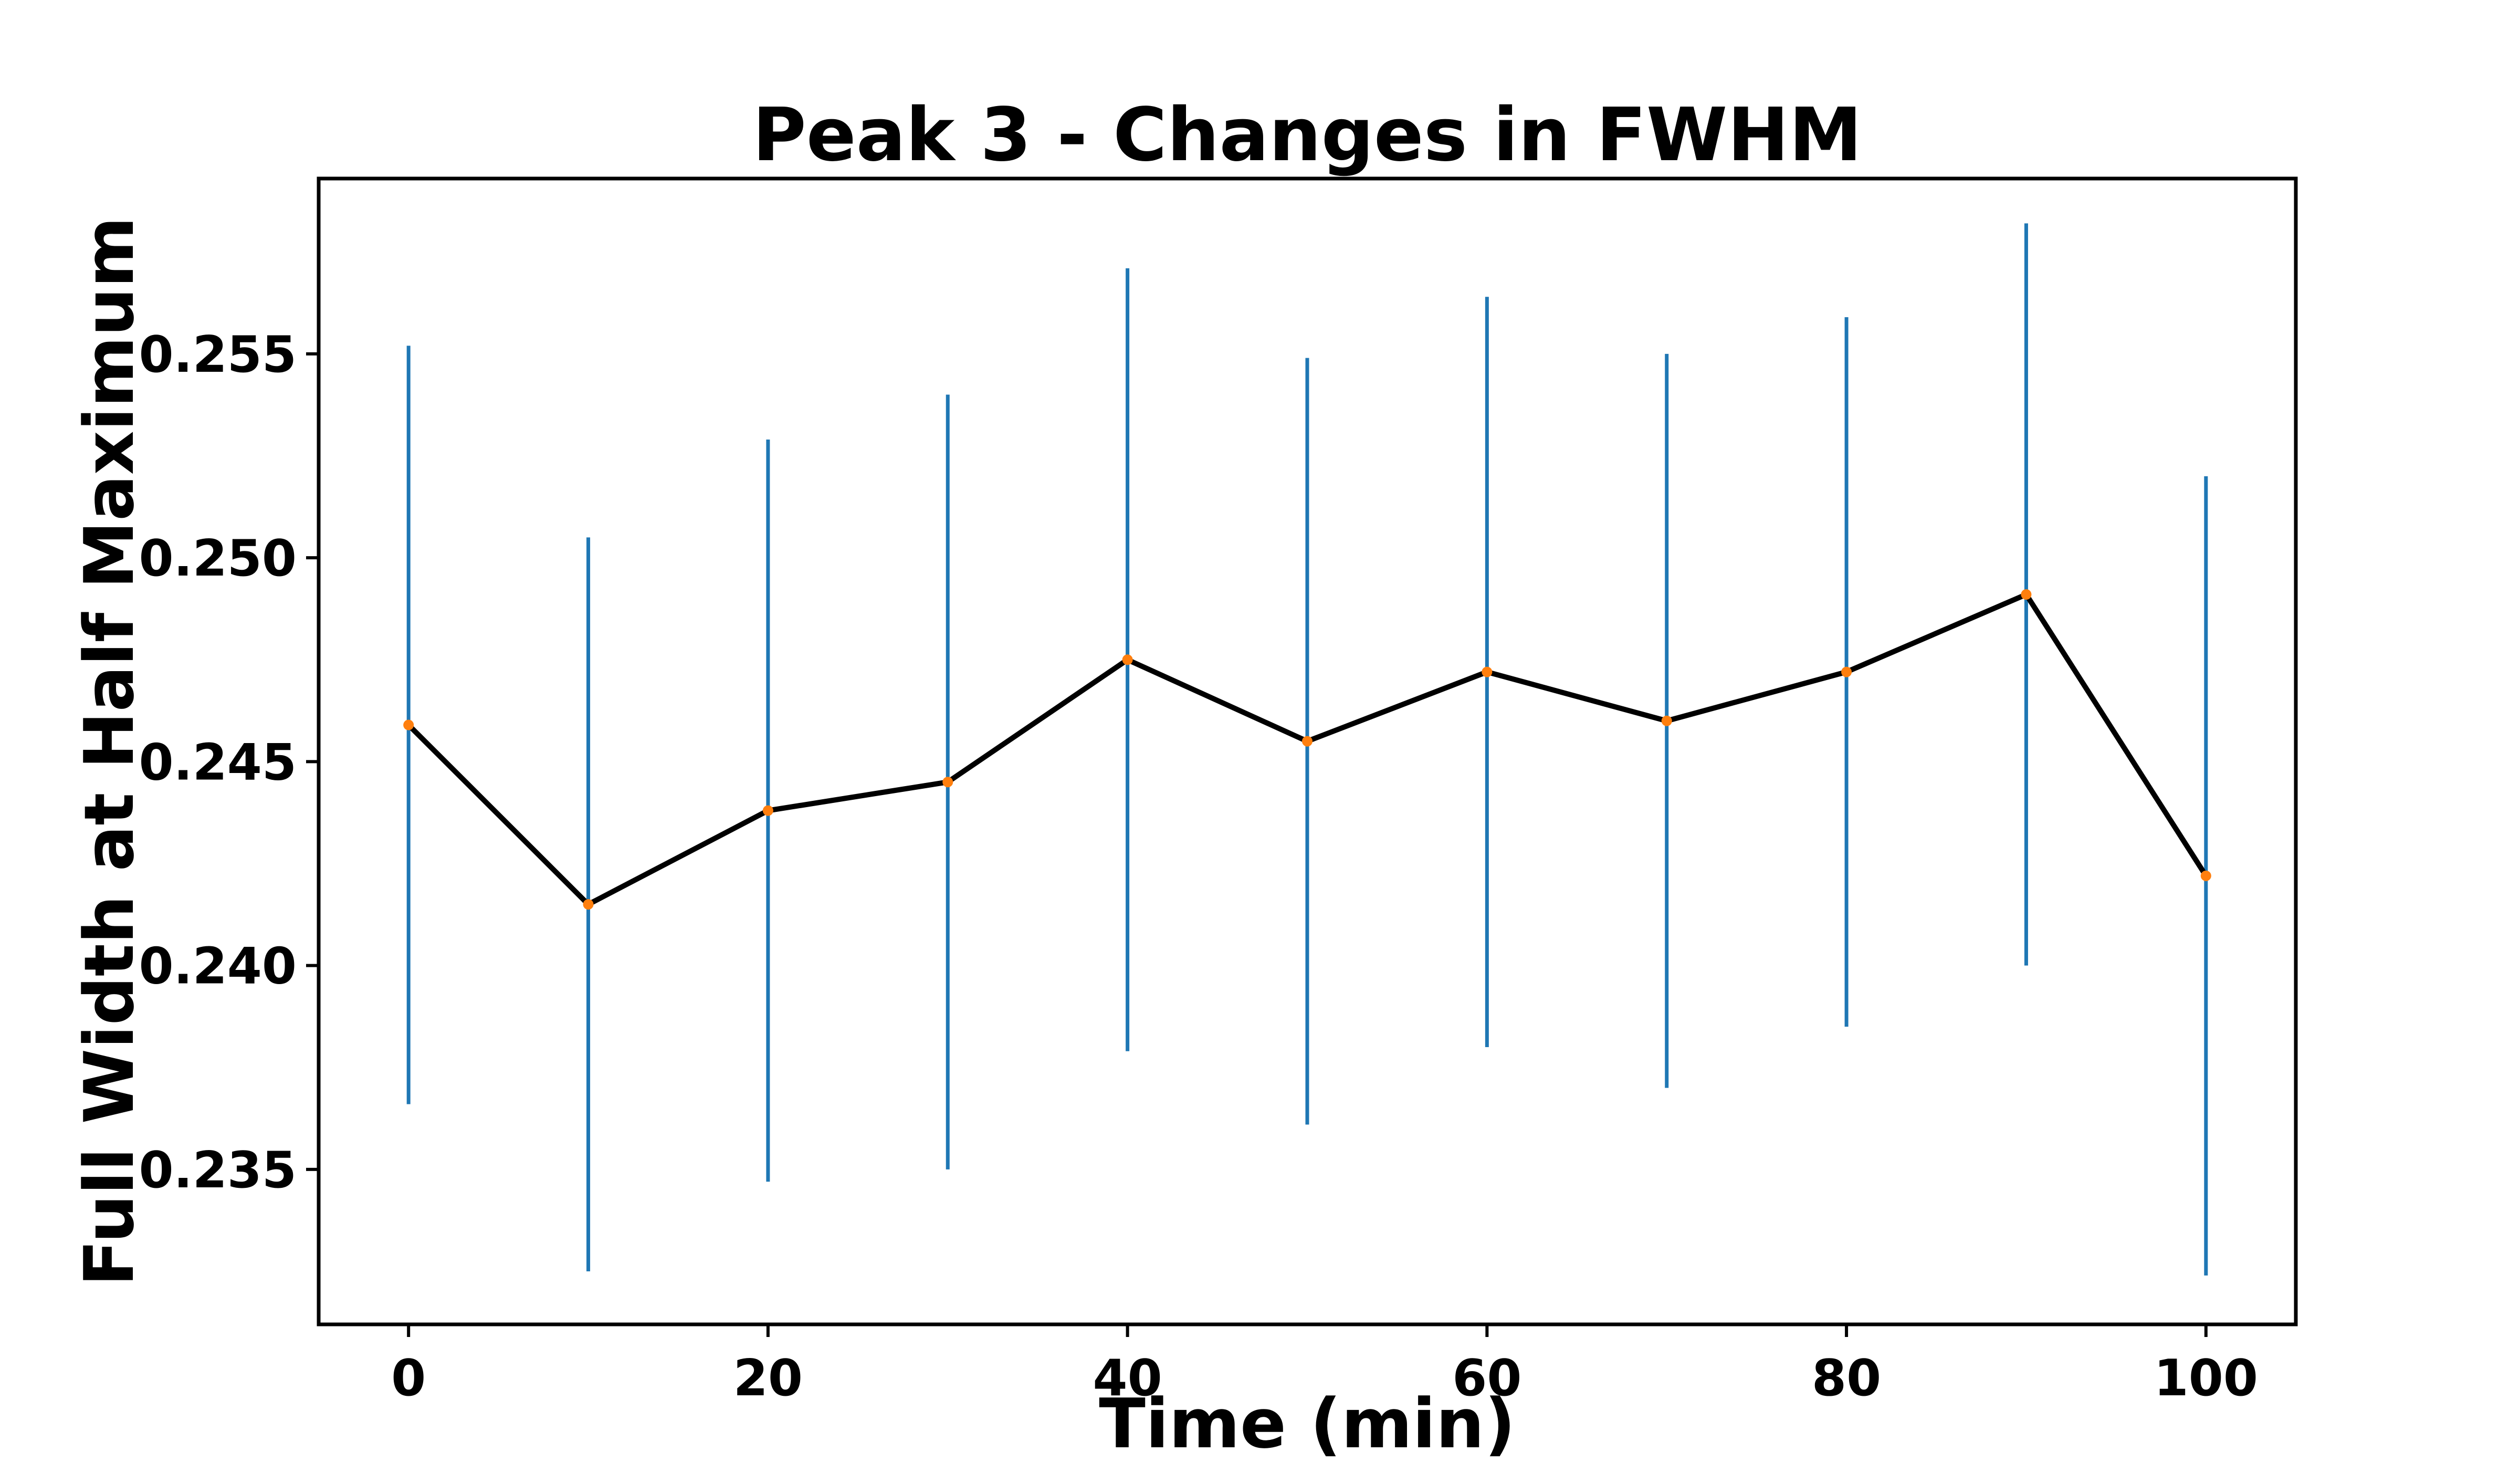  What do you see at coordinates (1307, 1424) in the screenshot?
I see `x-axis-label: Time (min)` at bounding box center [1307, 1424].